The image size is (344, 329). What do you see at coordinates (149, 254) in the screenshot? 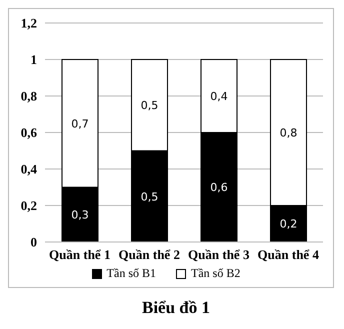
I see `x-tick-label: Quần thể 2` at bounding box center [149, 254].